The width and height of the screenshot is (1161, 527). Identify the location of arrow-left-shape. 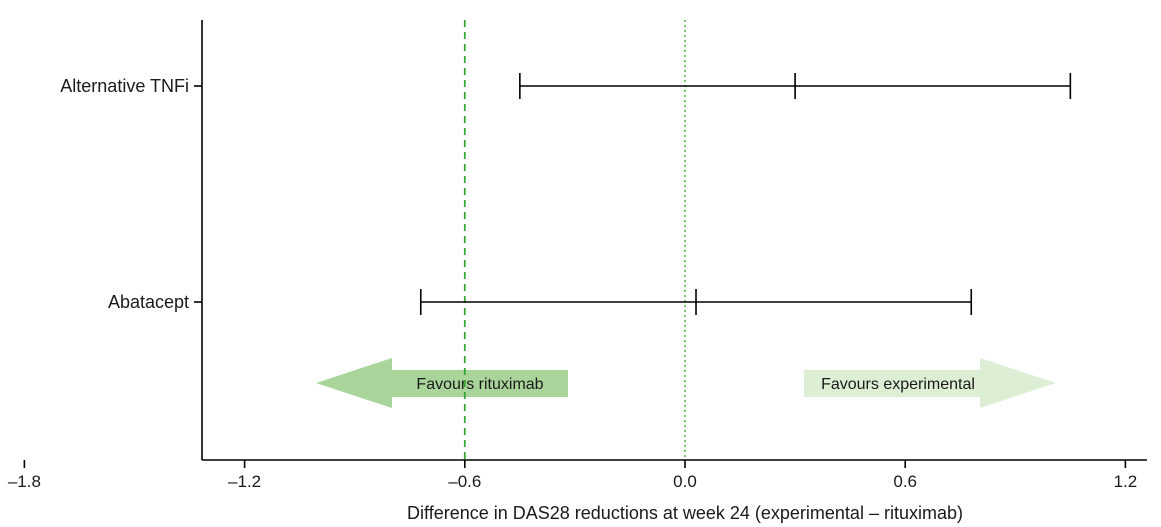
(442, 383).